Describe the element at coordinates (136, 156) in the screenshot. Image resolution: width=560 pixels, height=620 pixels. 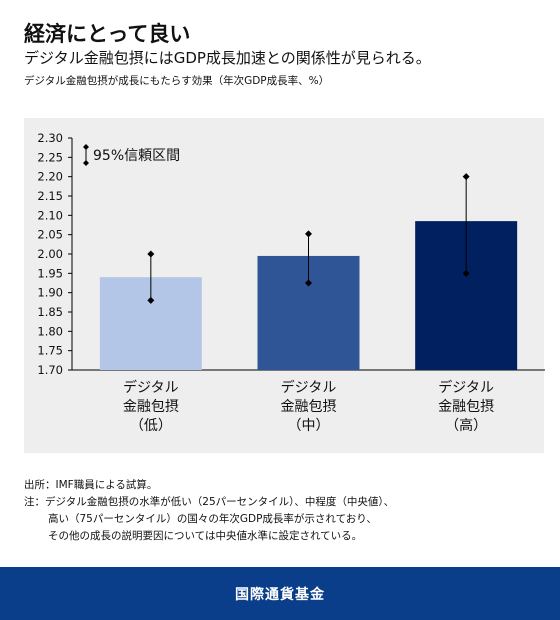
I see `legend-label: 95%信頼区間` at that location.